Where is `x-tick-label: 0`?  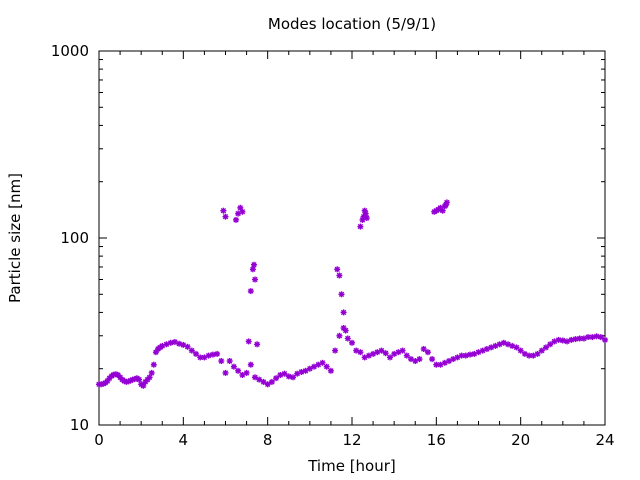
x-tick-label: 0 is located at coordinates (99, 440).